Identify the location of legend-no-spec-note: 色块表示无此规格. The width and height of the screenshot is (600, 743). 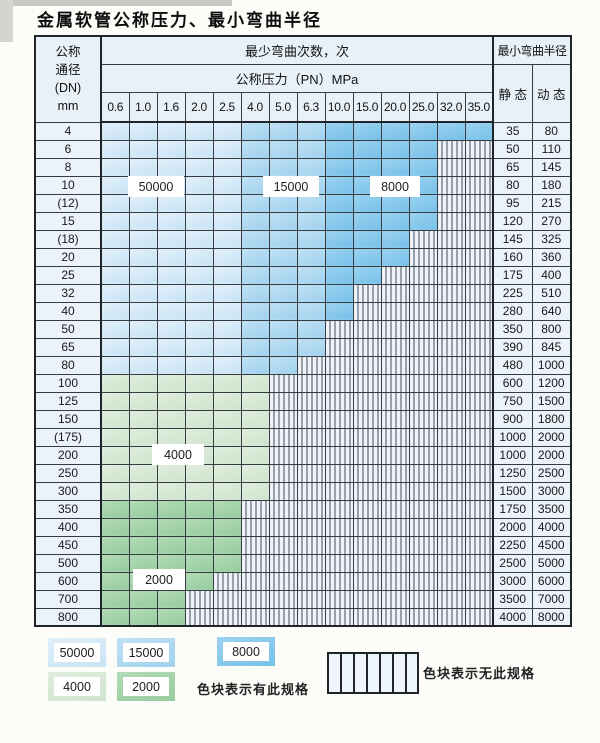
(479, 673).